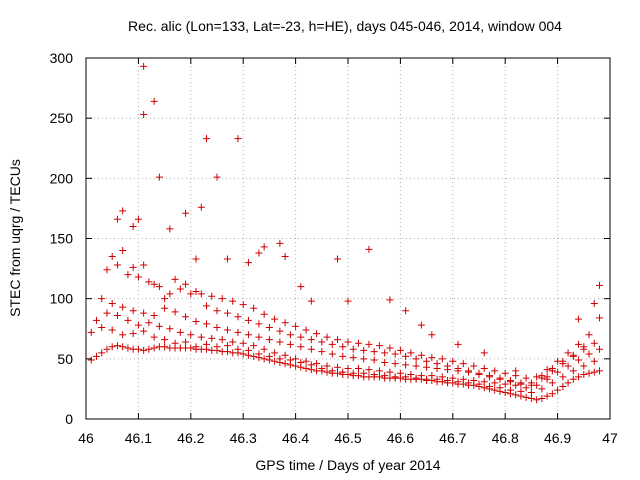 The height and width of the screenshot is (480, 640). What do you see at coordinates (62, 238) in the screenshot?
I see `y-tick-labels: 0 50 100 150 200 250 300` at bounding box center [62, 238].